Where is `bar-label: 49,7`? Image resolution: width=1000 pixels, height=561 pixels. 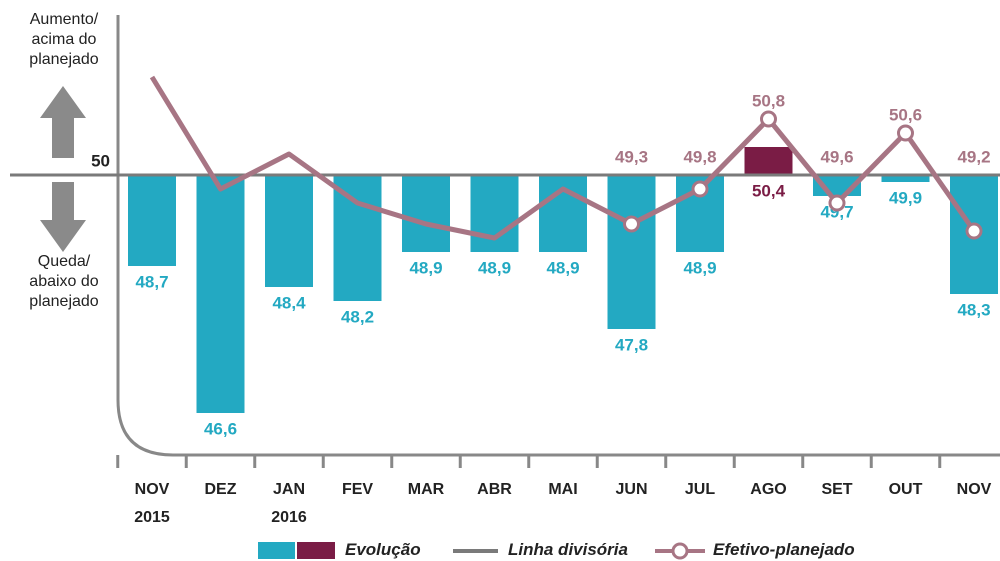 bar-label: 49,7 is located at coordinates (836, 211).